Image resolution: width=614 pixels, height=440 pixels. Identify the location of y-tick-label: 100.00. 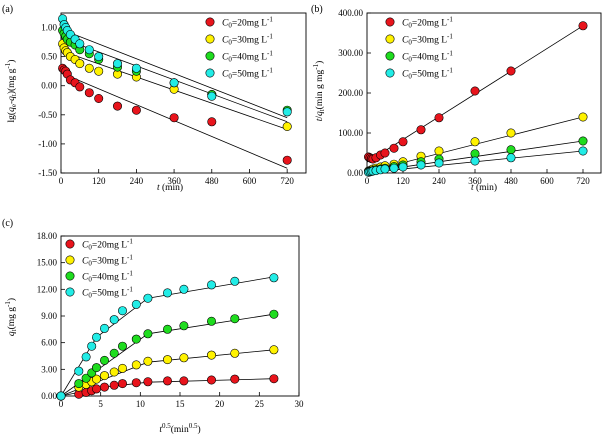
(350, 133).